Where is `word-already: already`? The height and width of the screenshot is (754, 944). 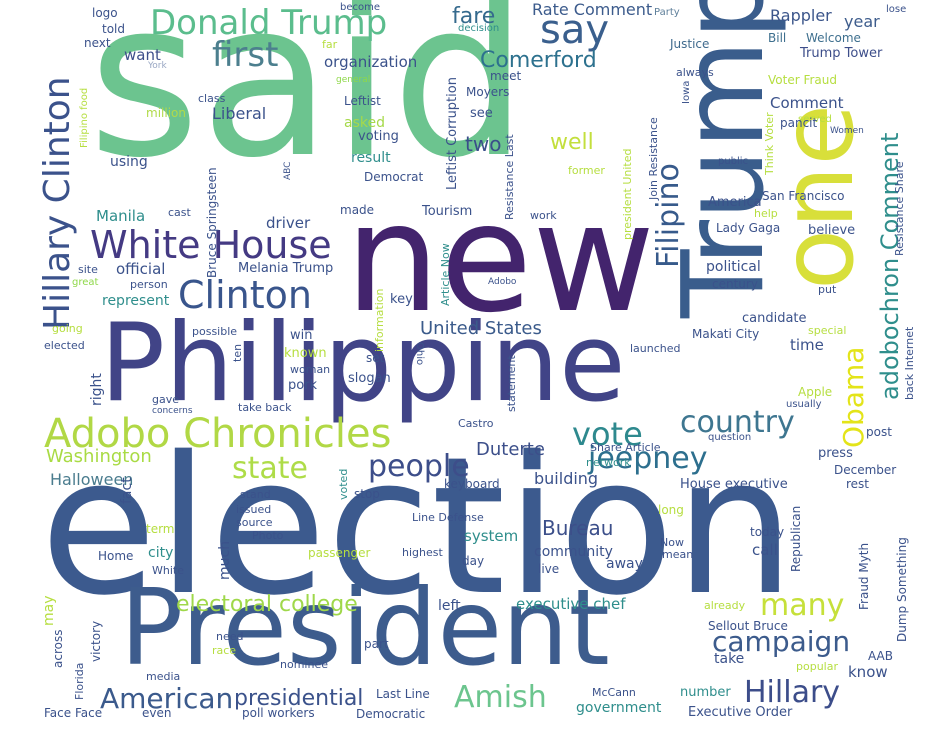
word-already: already is located at coordinates (725, 605).